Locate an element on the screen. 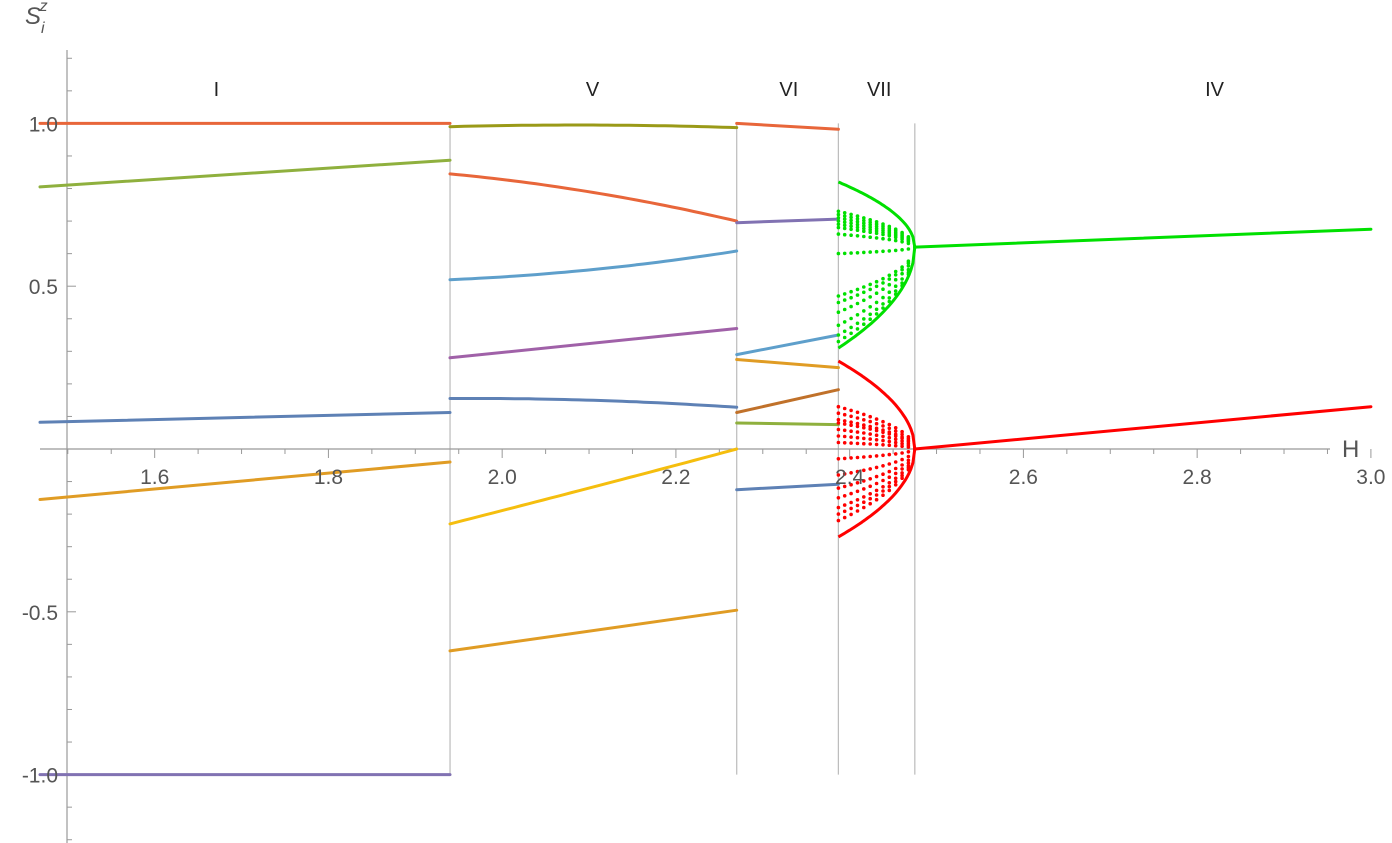 Image resolution: width=1392 pixels, height=843 pixels. y-axis-title-sup: z is located at coordinates (43, 7).